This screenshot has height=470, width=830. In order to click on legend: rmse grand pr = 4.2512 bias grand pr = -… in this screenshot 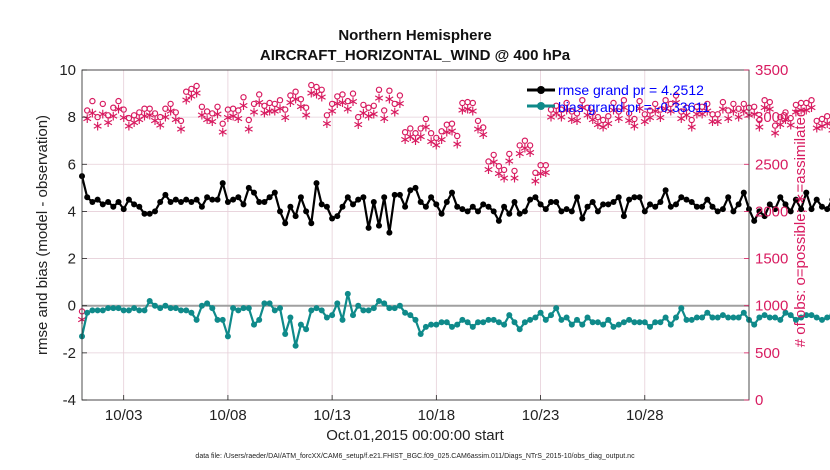, I will do `click(618, 98)`.